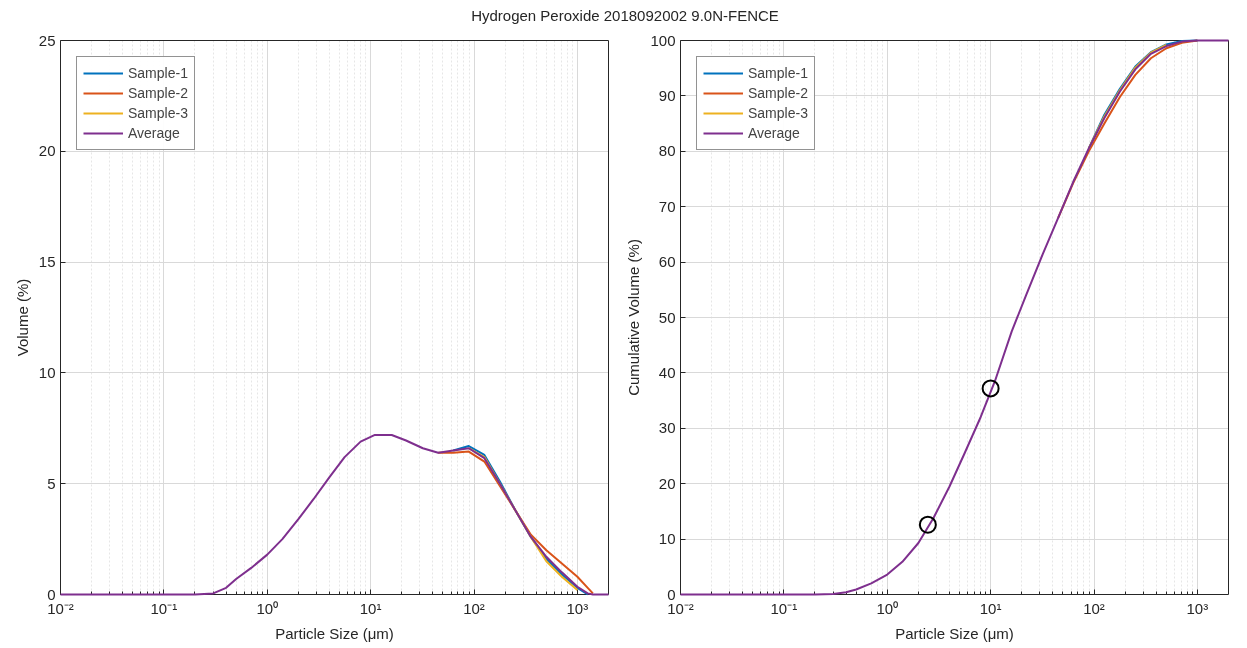  Describe the element at coordinates (667, 372) in the screenshot. I see `y-tick-label: 40` at that location.